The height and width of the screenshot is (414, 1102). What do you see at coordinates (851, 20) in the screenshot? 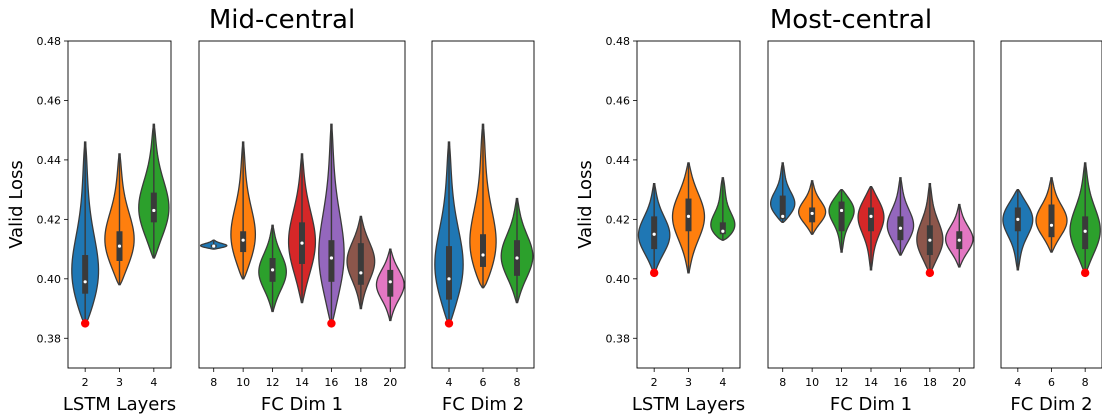
I see `chart-title: Most-central` at bounding box center [851, 20].